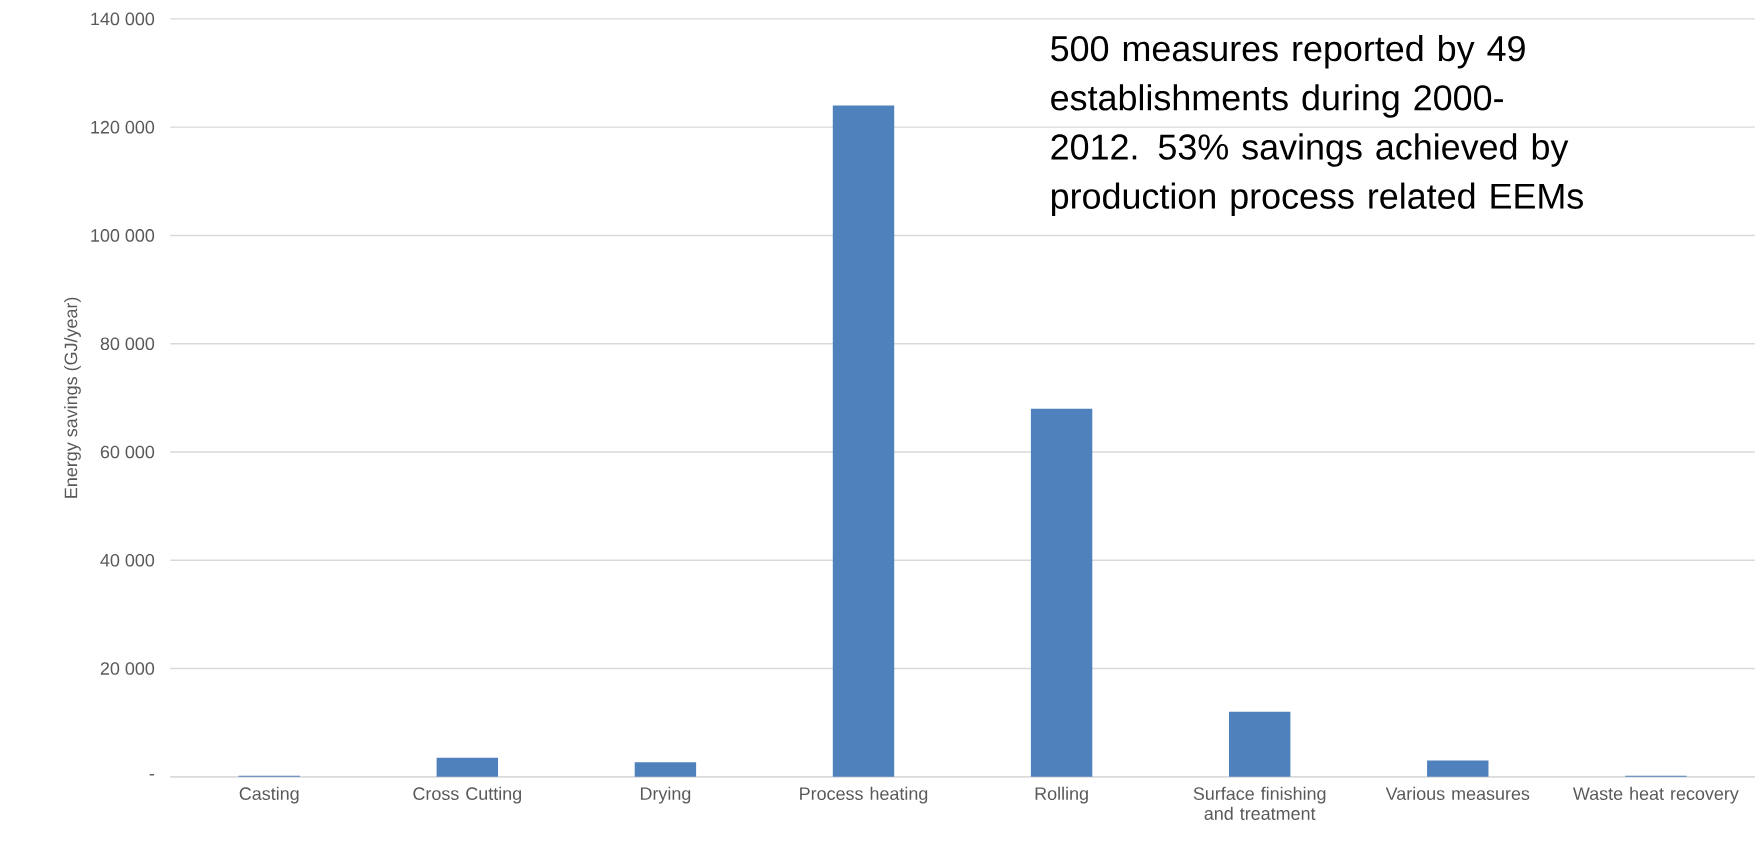 Image resolution: width=1760 pixels, height=853 pixels. What do you see at coordinates (1457, 794) in the screenshot?
I see `x-tick-label: Various measures` at bounding box center [1457, 794].